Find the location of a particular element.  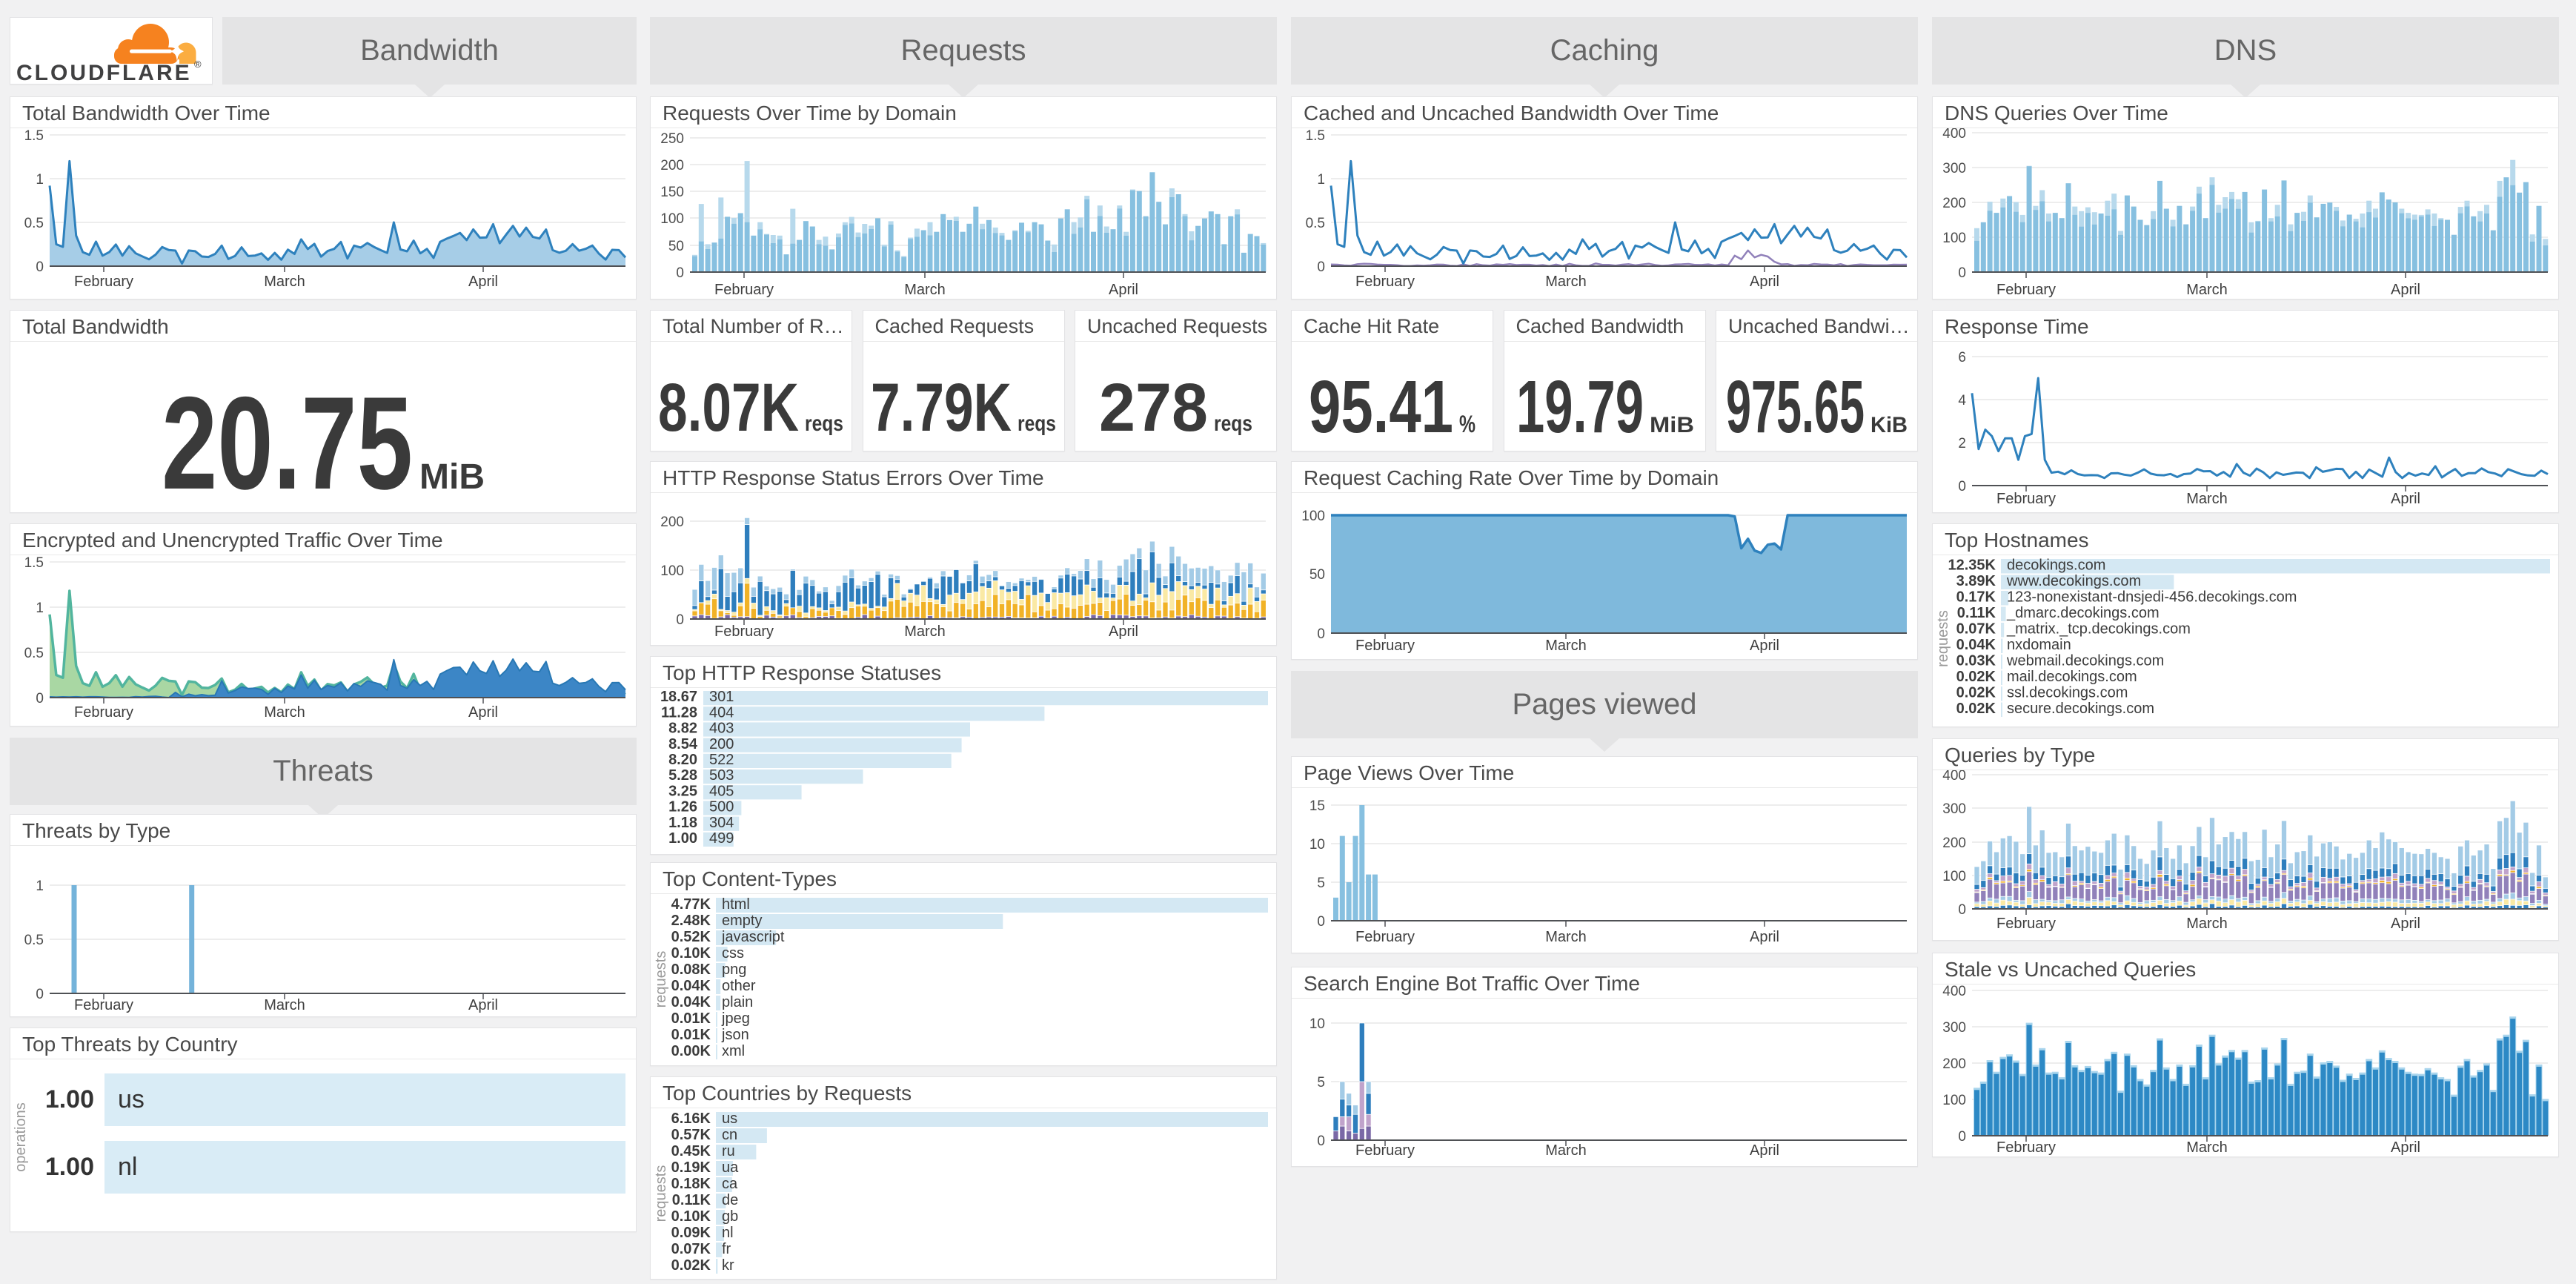

svg-text: 503 is located at coordinates (721, 775).